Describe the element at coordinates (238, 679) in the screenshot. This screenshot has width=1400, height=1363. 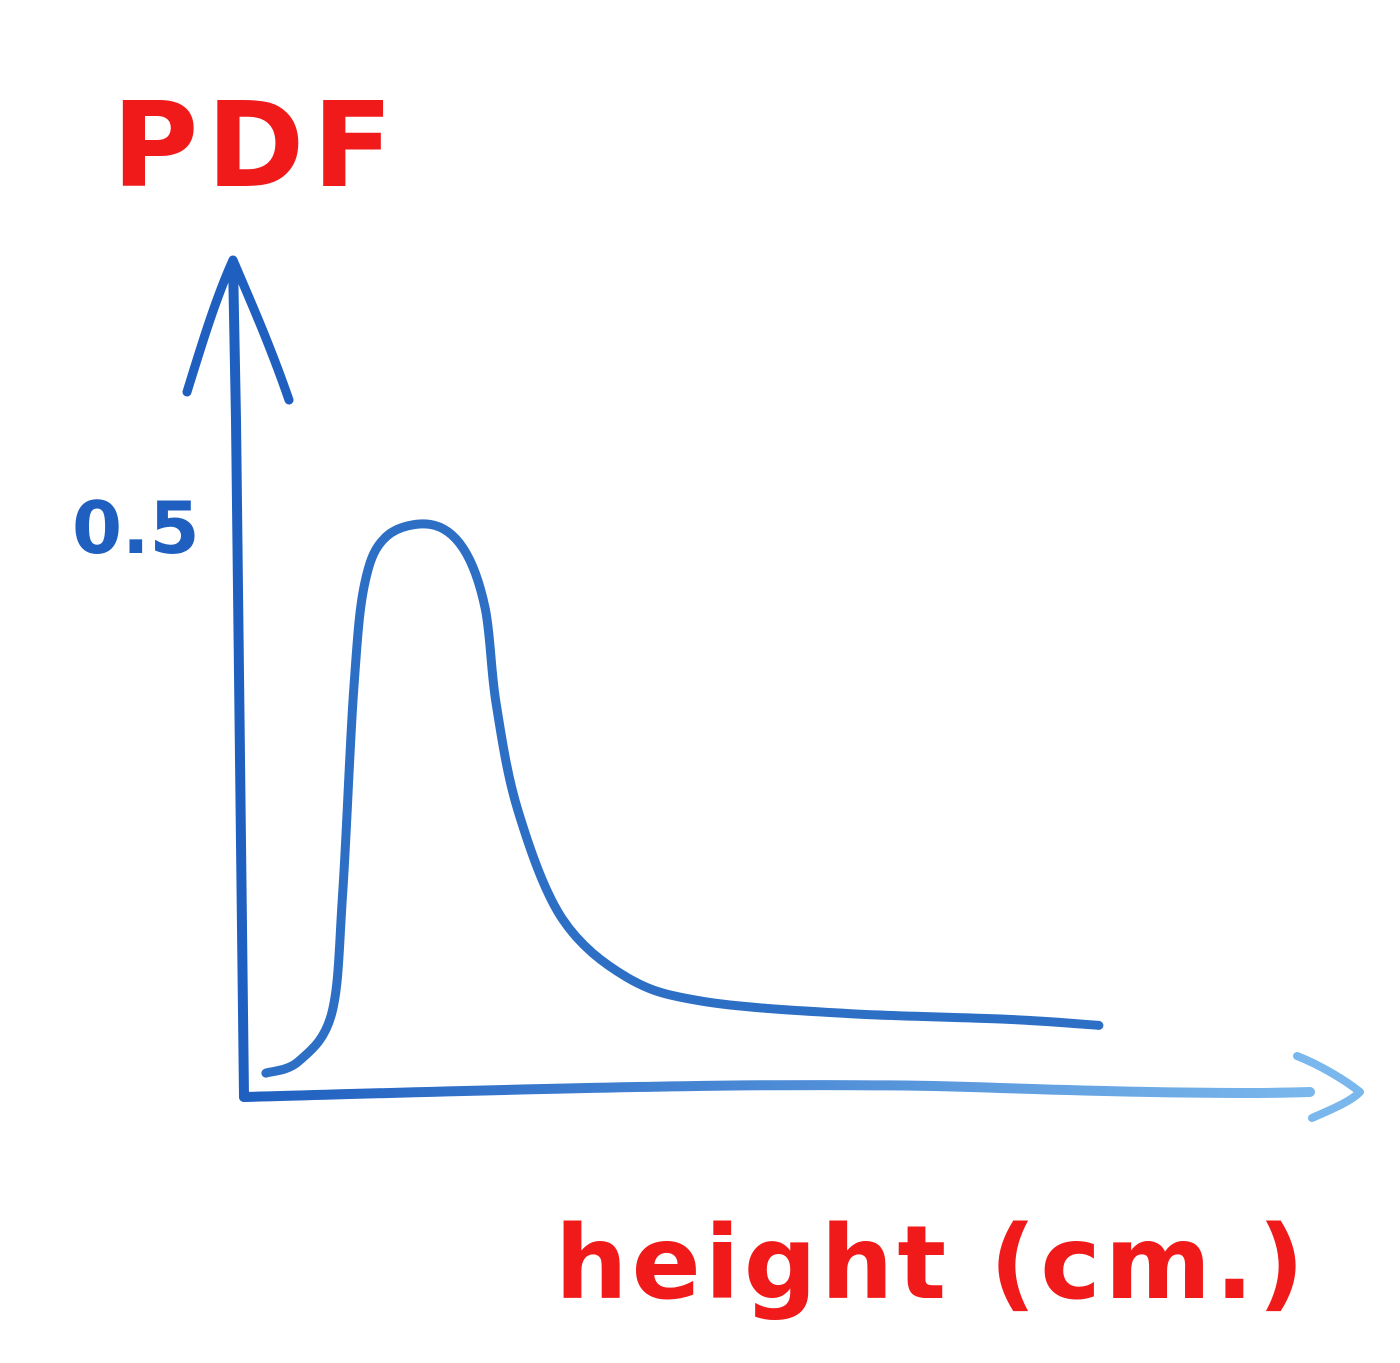
I see `y-axis-line` at that location.